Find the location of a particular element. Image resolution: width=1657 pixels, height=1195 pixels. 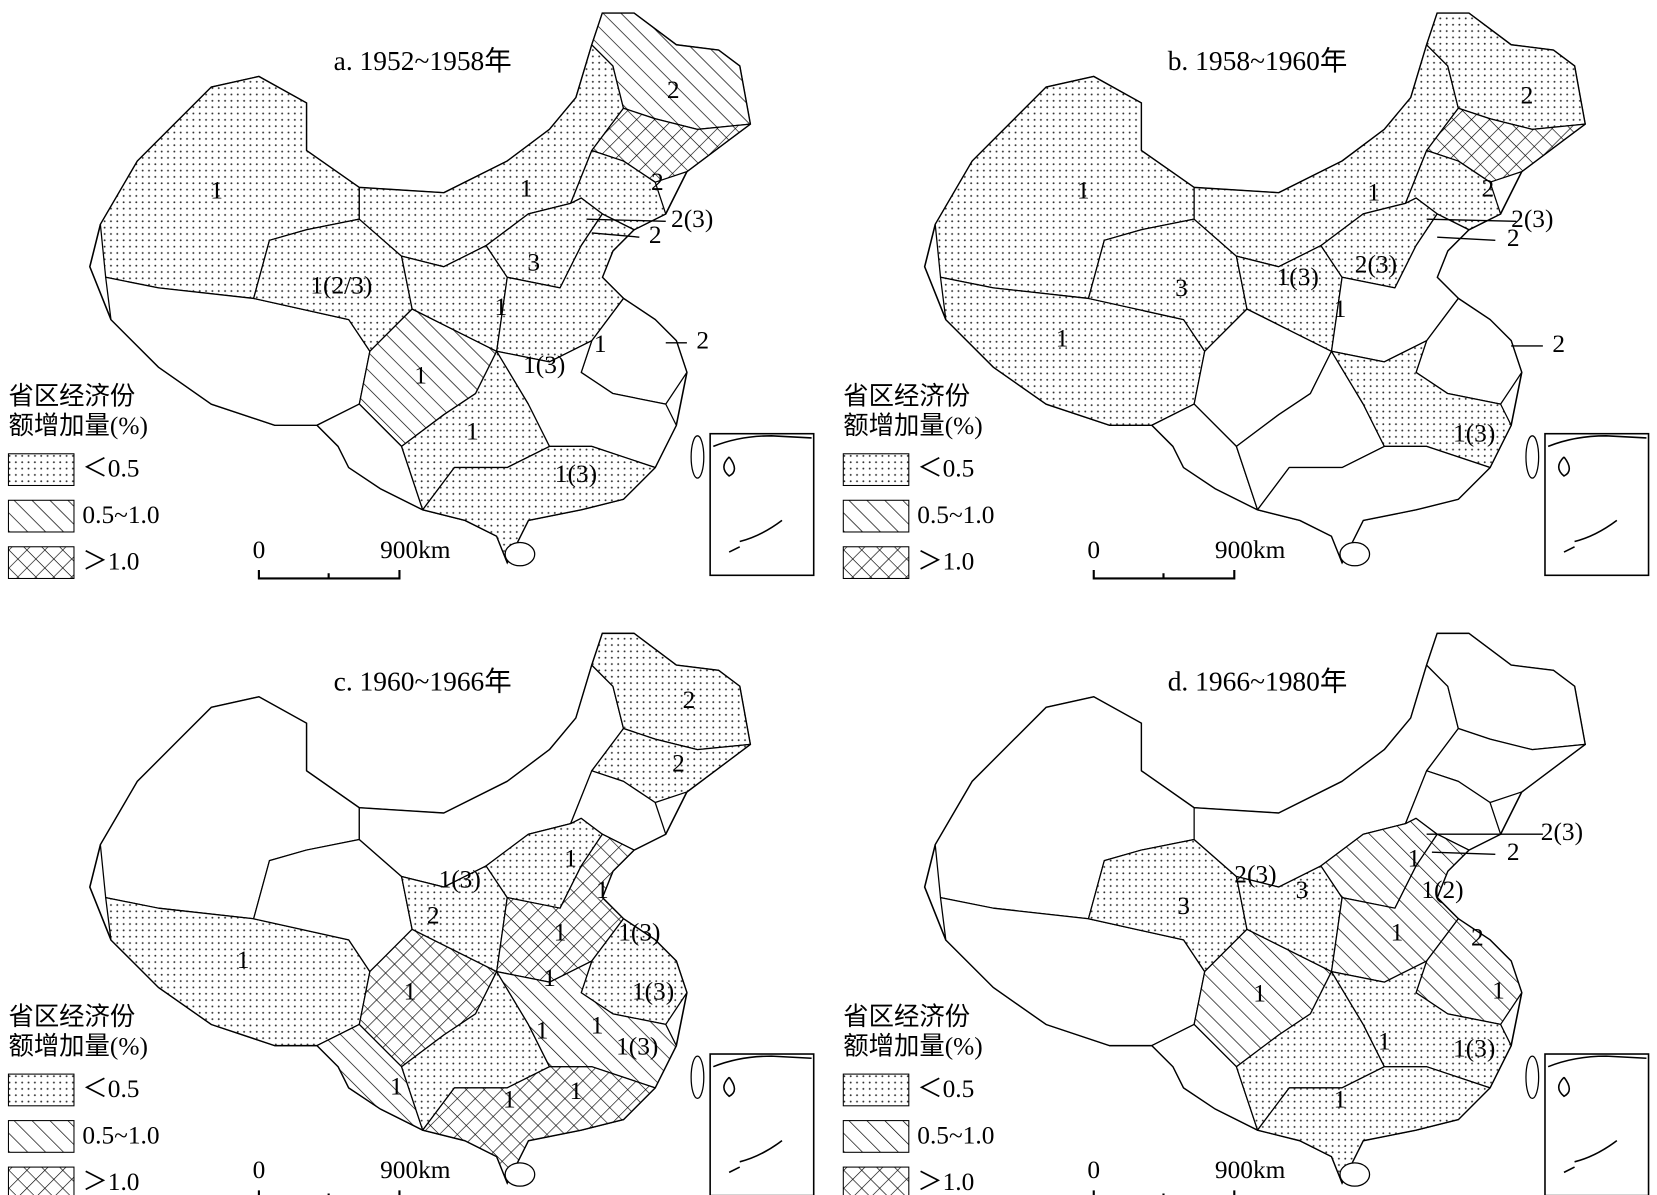

region-label: 1(2) is located at coordinates (1442, 890).